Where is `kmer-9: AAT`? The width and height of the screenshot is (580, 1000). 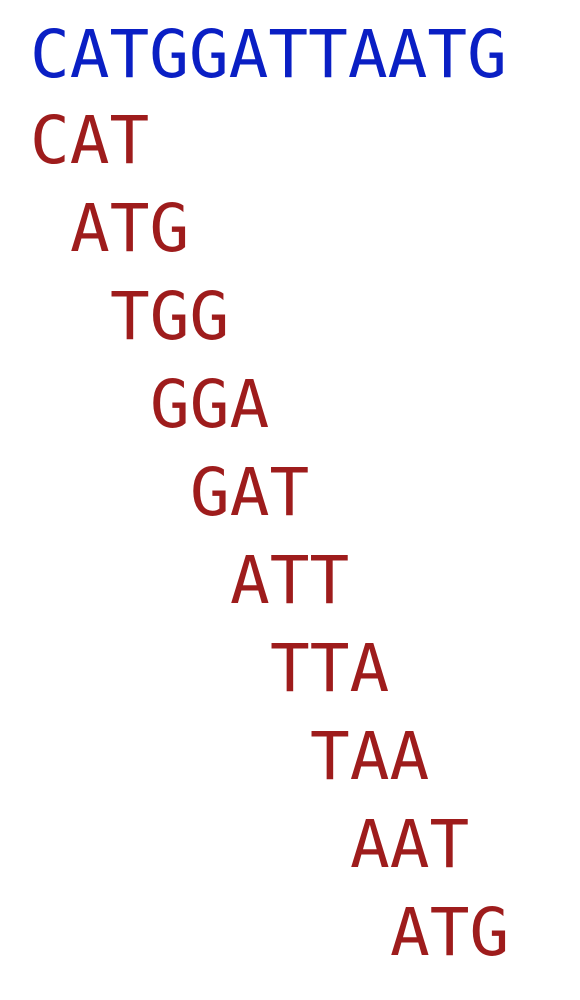 kmer-9: AAT is located at coordinates (410, 844).